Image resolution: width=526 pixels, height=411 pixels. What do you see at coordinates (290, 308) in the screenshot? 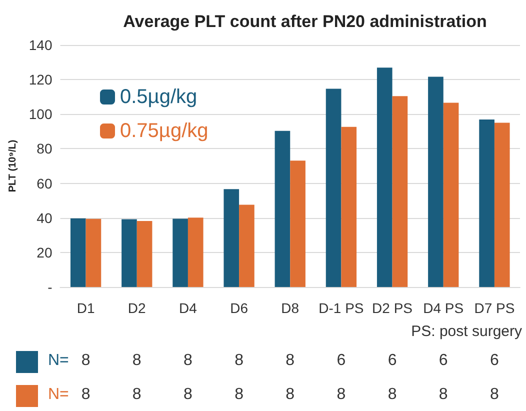
I see `x-tick-label: D8` at bounding box center [290, 308].